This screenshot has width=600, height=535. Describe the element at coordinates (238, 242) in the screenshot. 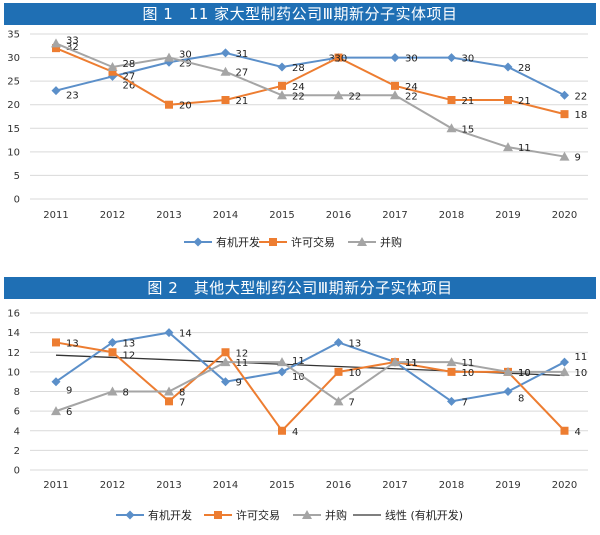

I see `chart-1-legend-0-label: 有机开发` at that location.